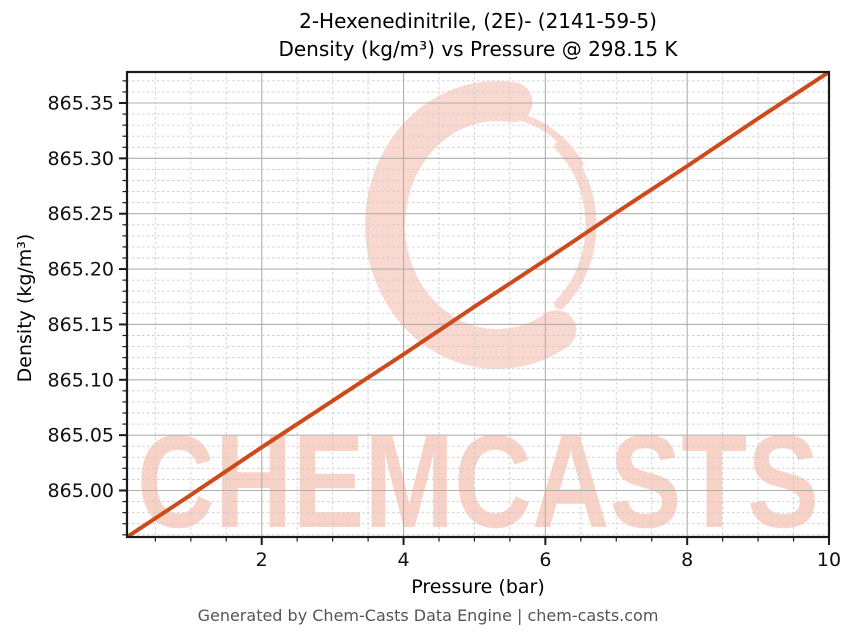 The width and height of the screenshot is (856, 644). I want to click on x-tick-label: 2, so click(262, 560).